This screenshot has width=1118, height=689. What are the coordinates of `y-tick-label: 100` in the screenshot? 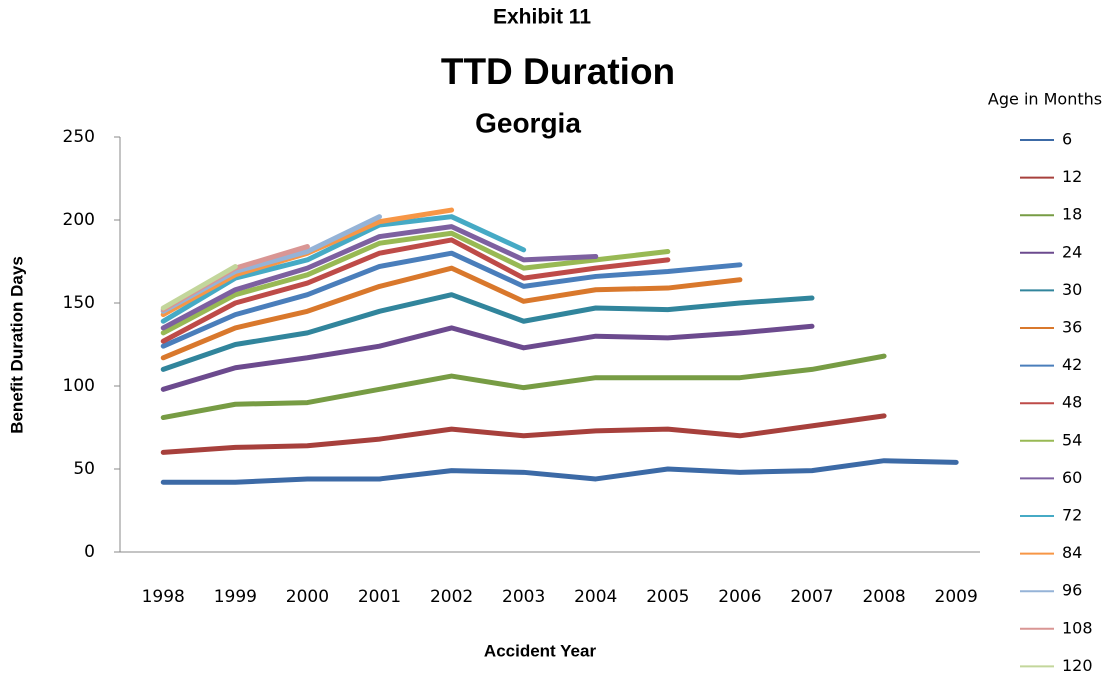 It's located at (79, 386).